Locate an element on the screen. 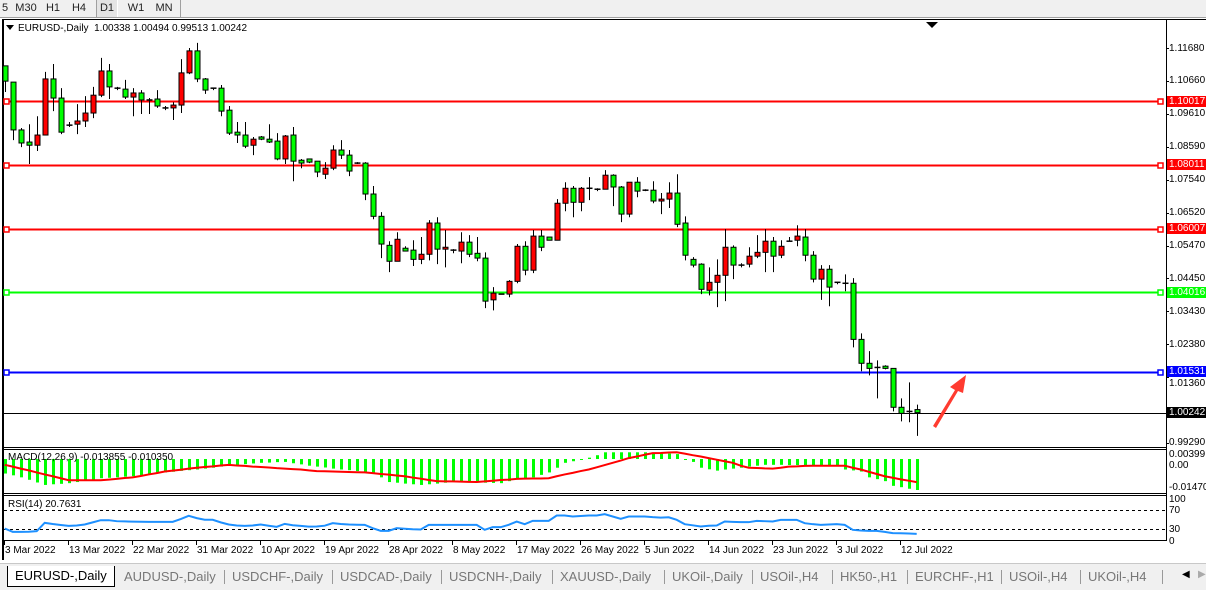 This screenshot has height=590, width=1206. rsi-line is located at coordinates (460, 524).